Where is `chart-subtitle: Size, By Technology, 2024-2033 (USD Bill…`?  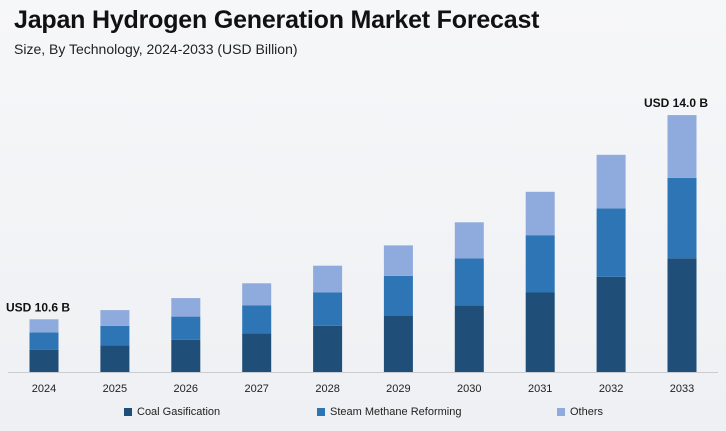
chart-subtitle: Size, By Technology, 2024-2033 (USD Bill… is located at coordinates (156, 49).